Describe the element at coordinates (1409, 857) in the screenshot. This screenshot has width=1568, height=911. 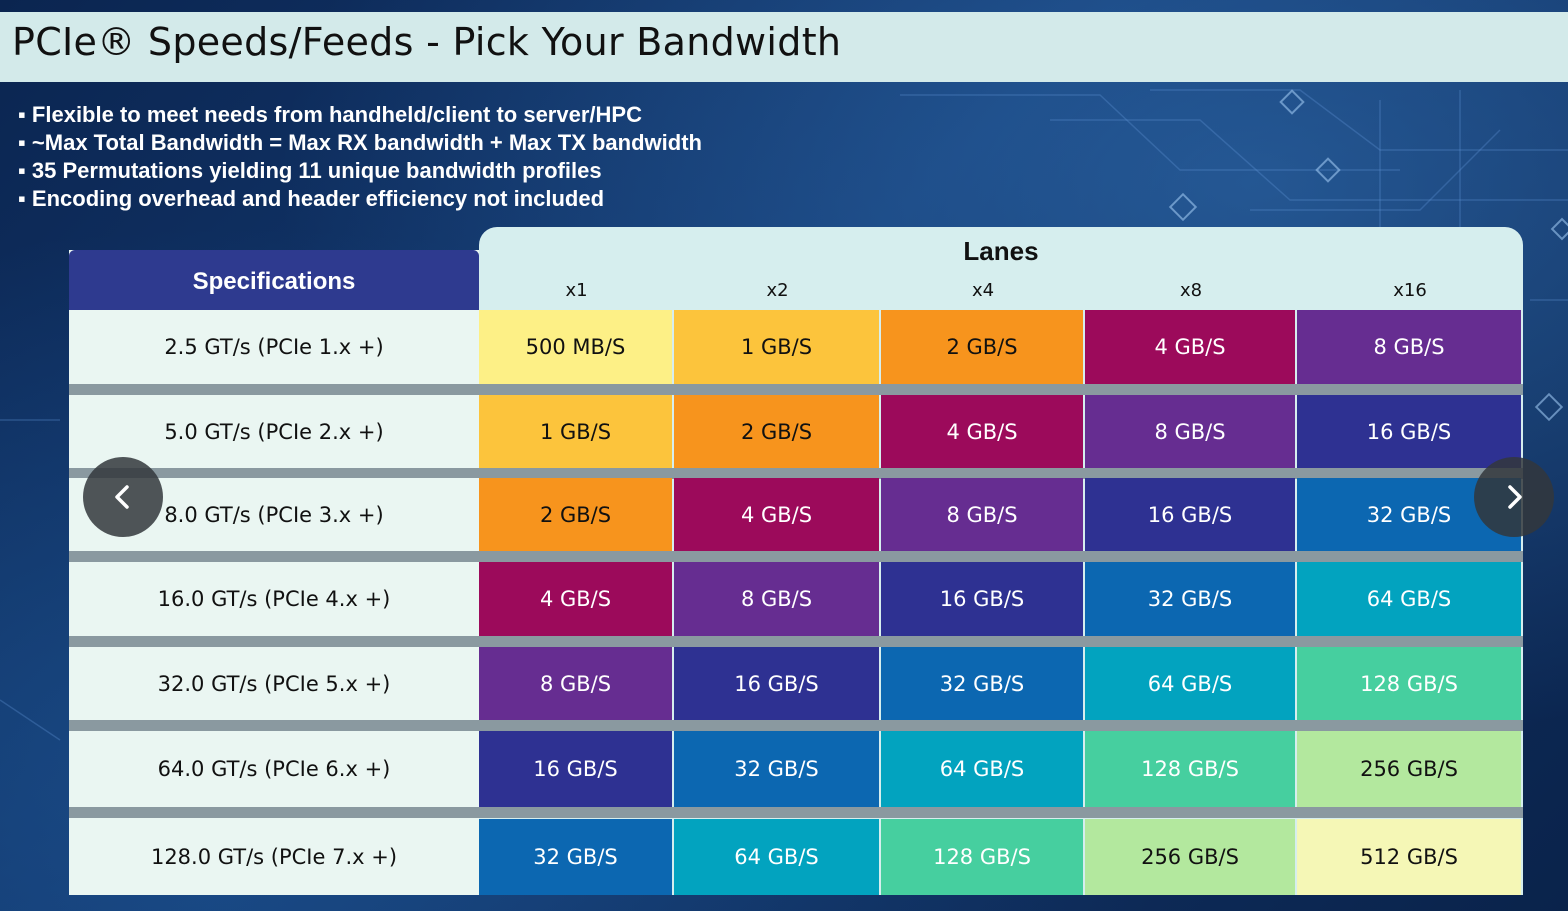
I see `bandwidth-cell: 512 GB/S` at that location.